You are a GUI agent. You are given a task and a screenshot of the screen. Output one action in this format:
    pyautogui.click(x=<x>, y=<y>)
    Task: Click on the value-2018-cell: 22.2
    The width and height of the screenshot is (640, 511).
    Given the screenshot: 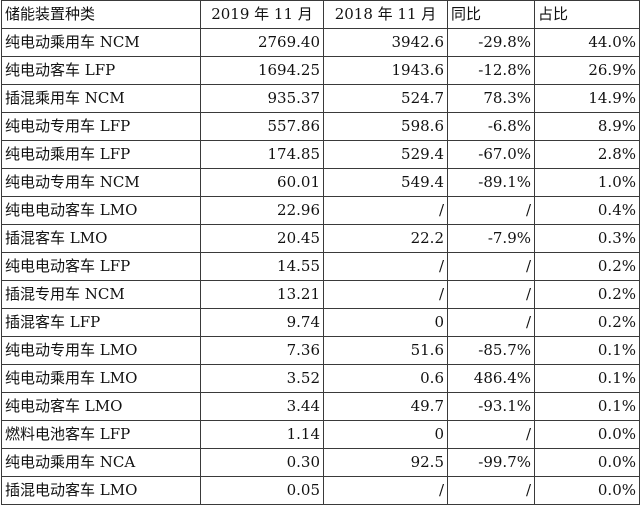 What is the action you would take?
    pyautogui.click(x=385, y=238)
    